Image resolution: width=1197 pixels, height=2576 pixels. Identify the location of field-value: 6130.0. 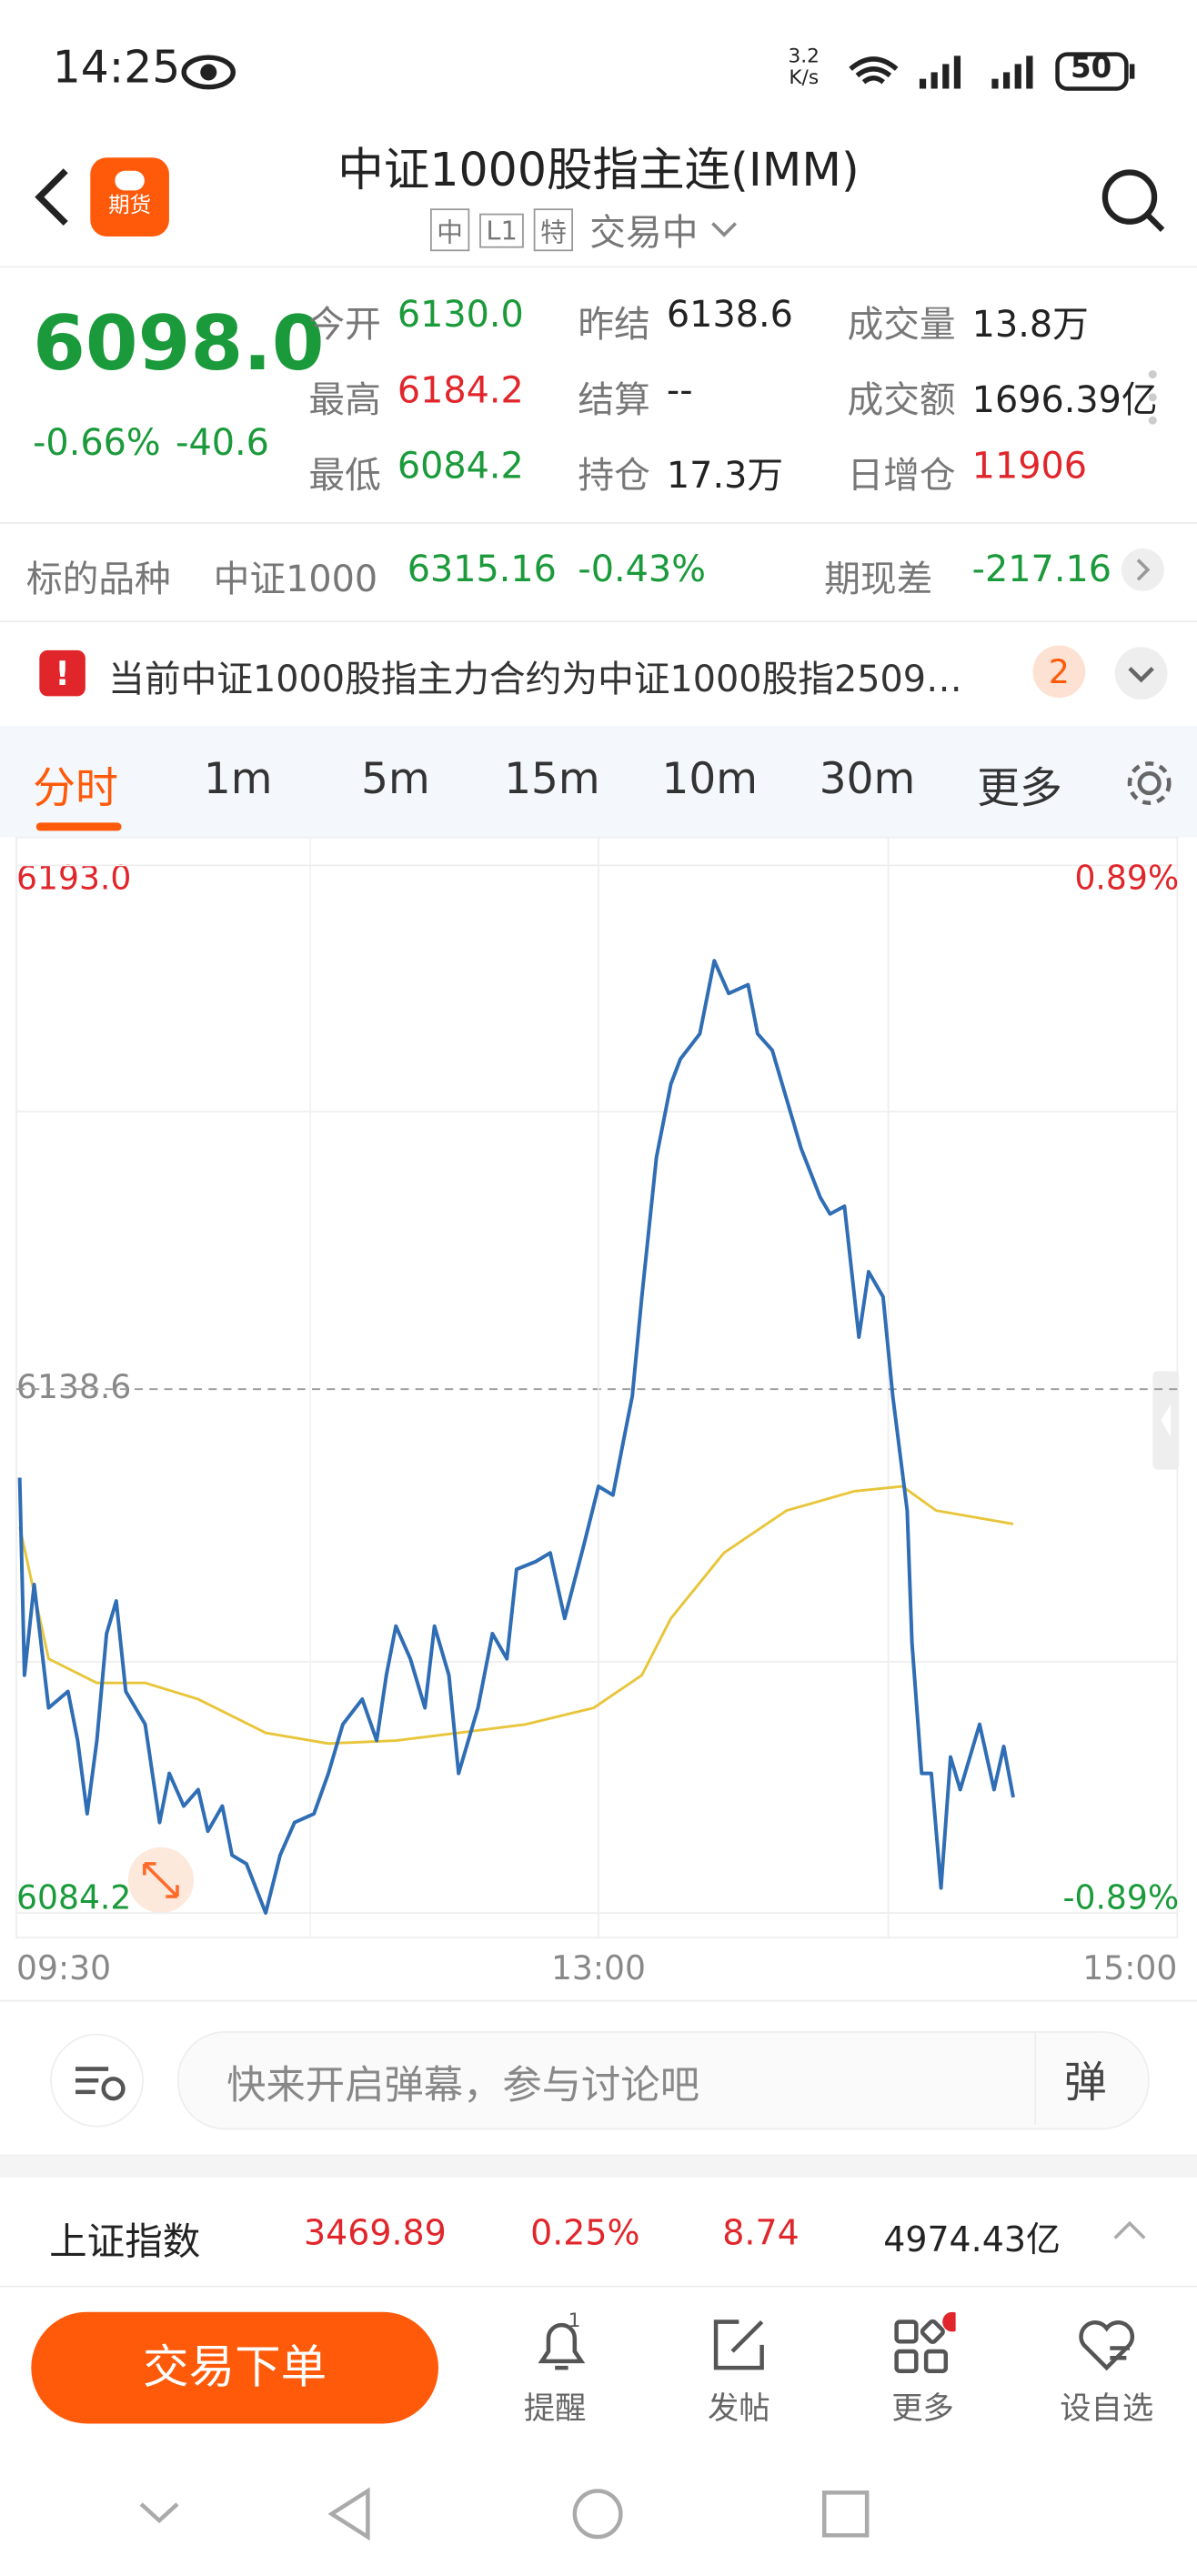
(460, 316).